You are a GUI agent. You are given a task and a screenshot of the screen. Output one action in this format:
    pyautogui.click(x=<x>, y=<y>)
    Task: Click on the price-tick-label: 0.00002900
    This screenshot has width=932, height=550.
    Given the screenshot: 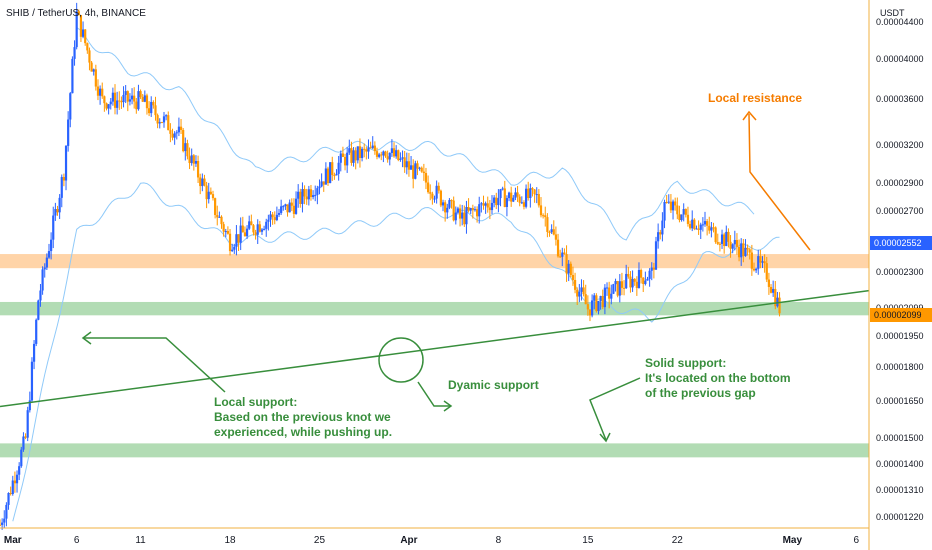 What is the action you would take?
    pyautogui.click(x=900, y=182)
    